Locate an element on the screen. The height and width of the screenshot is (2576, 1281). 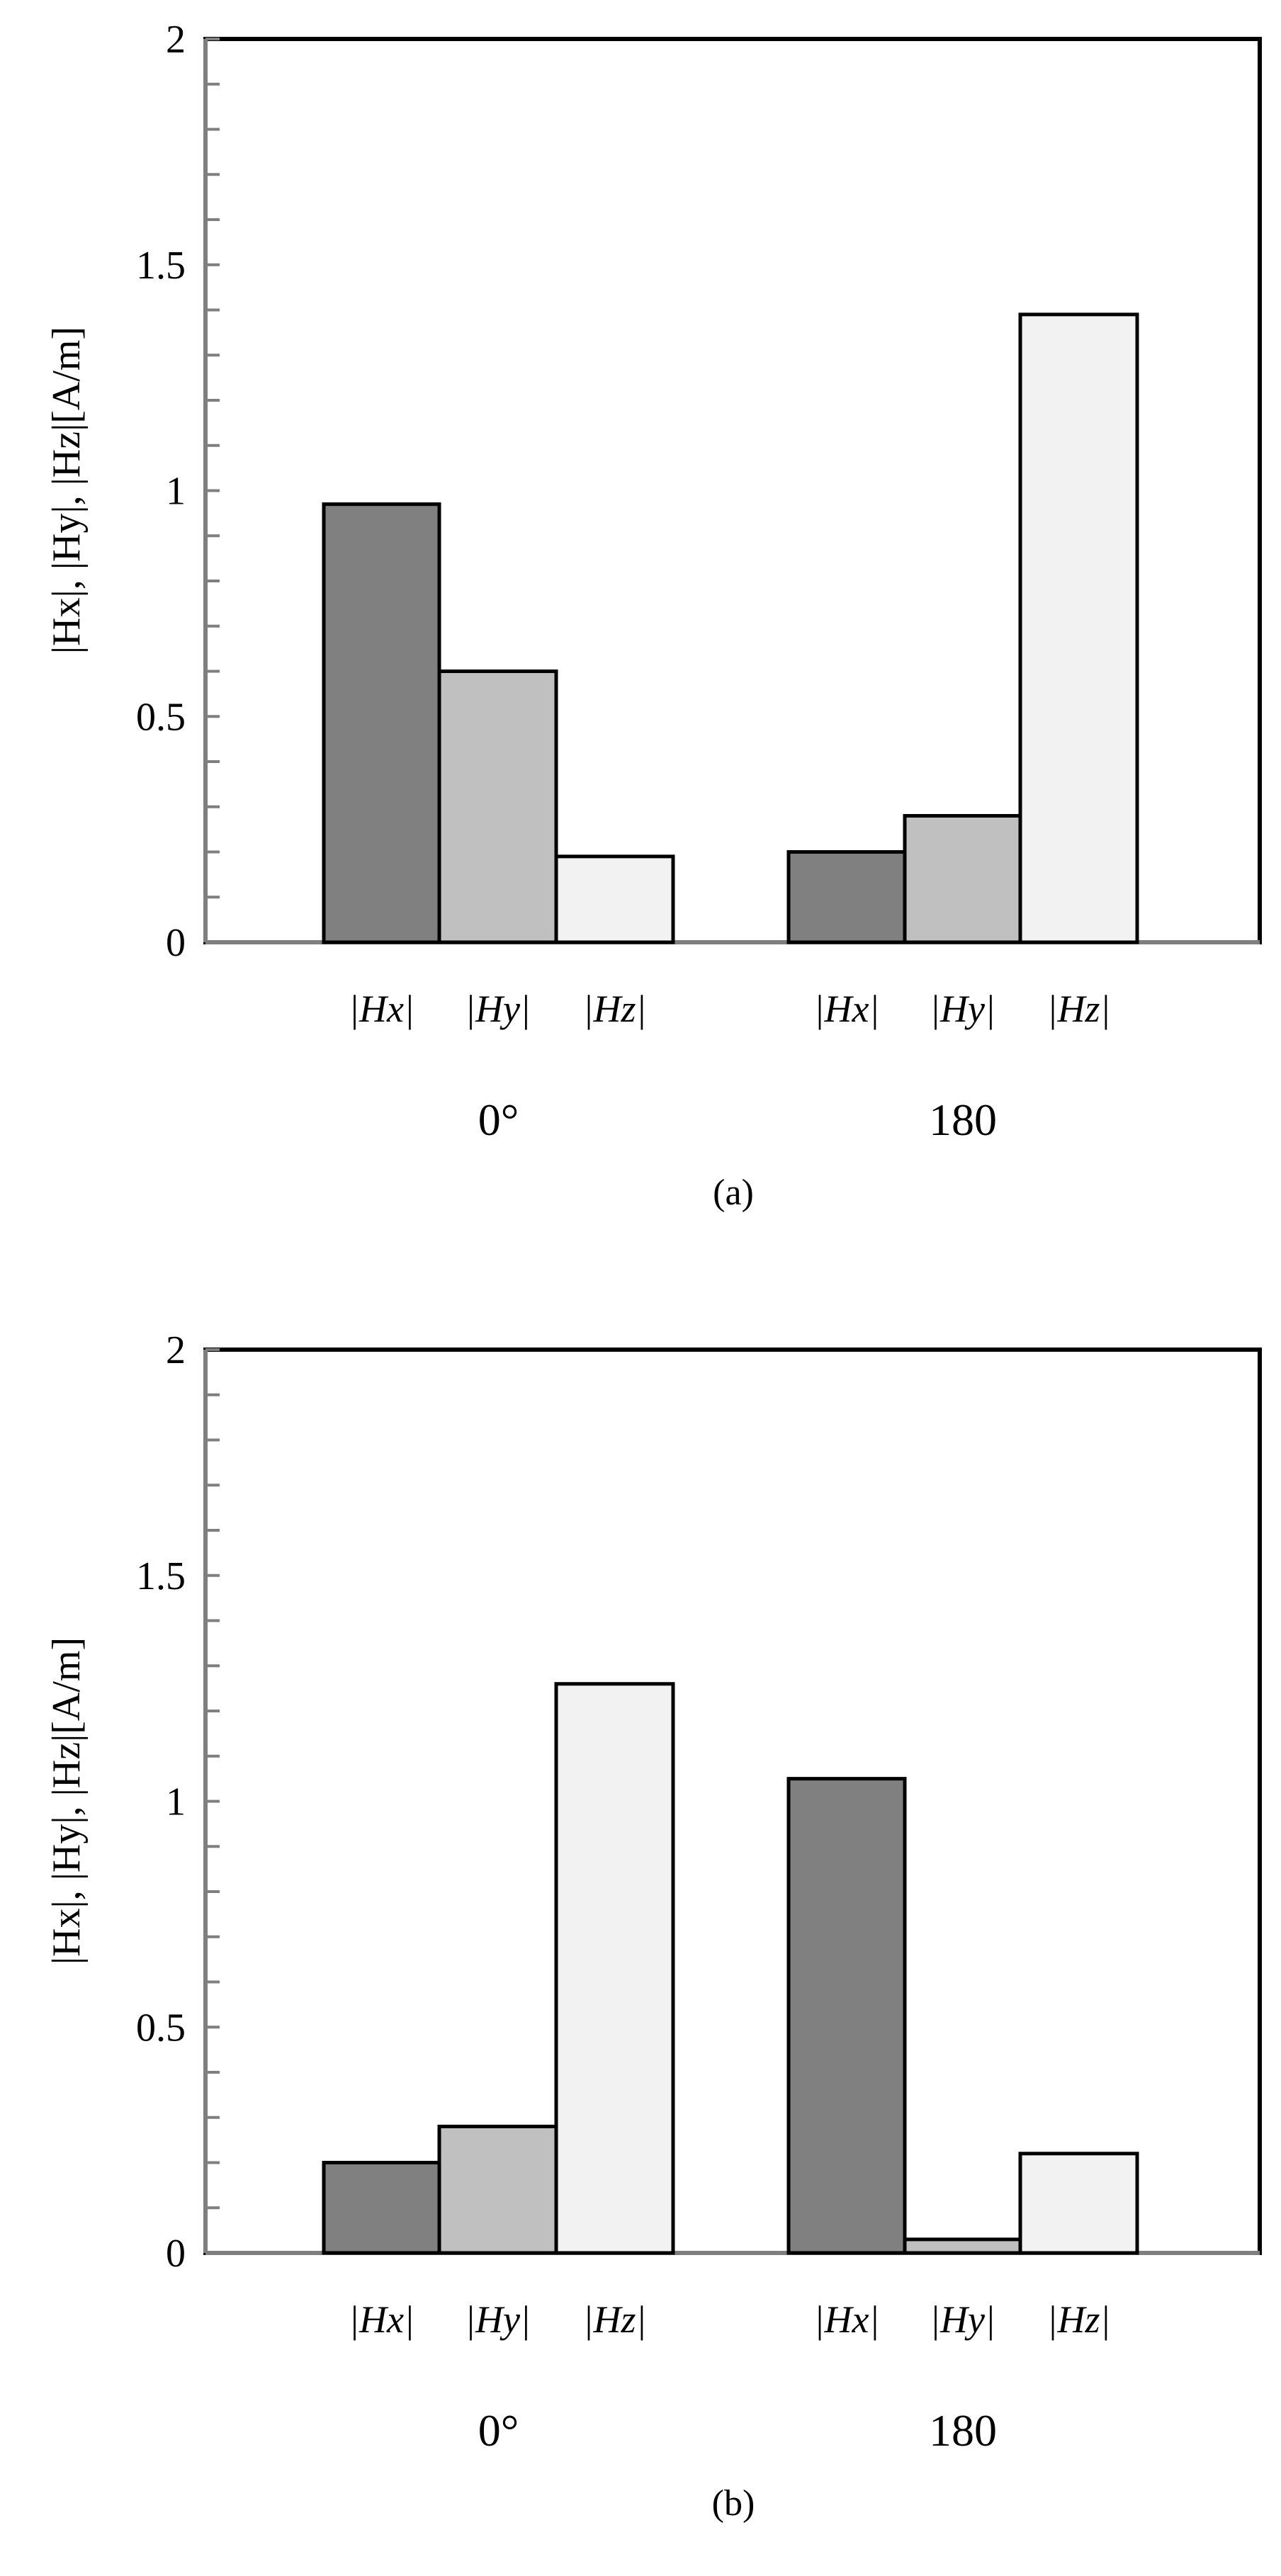
panel-caption: (a) is located at coordinates (733, 1193).